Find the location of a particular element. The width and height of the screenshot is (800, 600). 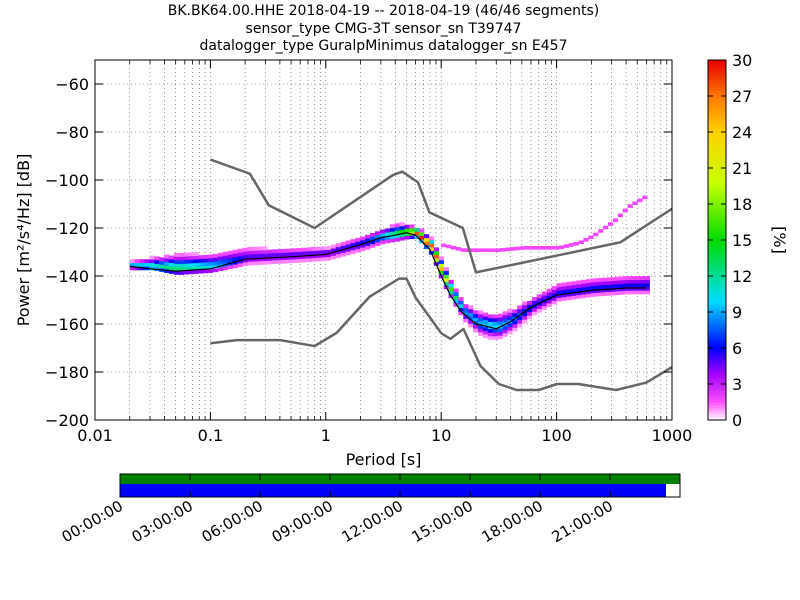

timeline-psd-bar is located at coordinates (393, 490).